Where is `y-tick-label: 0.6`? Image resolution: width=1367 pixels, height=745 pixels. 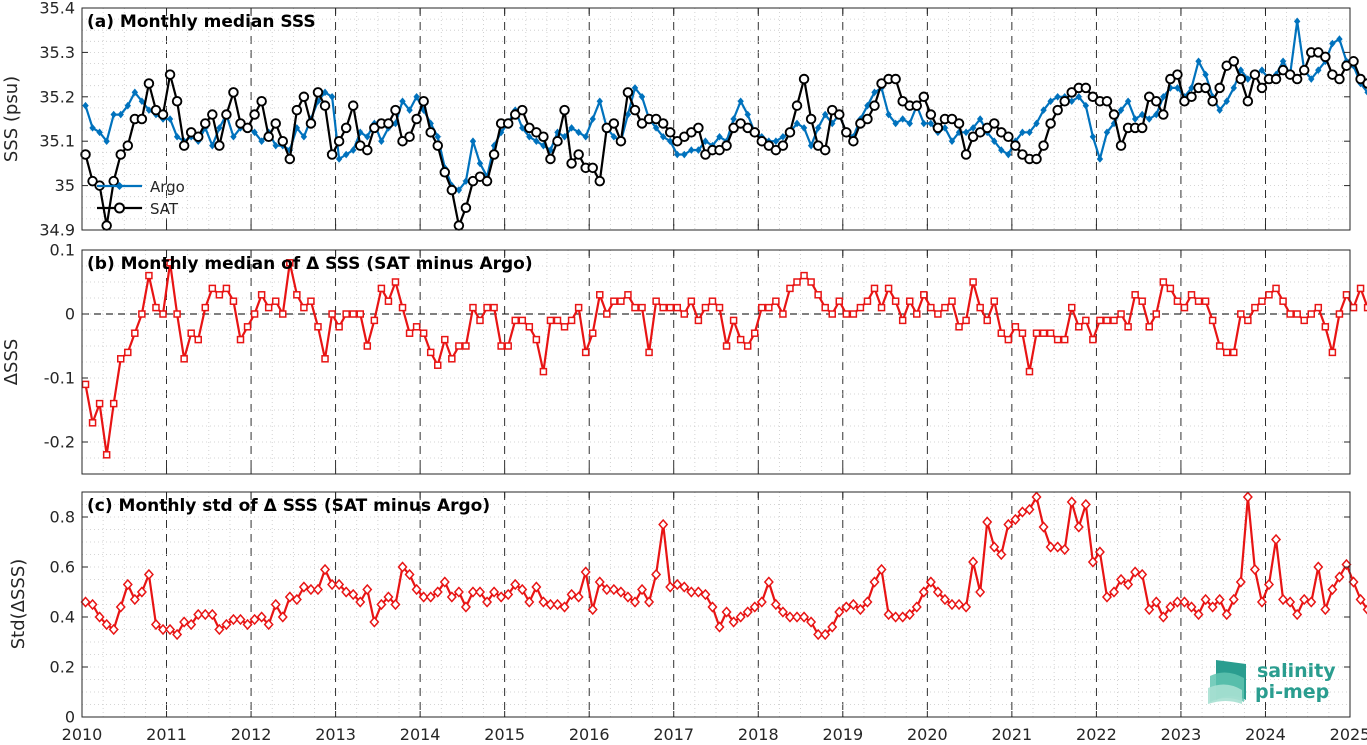
y-tick-label: 0.6 is located at coordinates (62, 567).